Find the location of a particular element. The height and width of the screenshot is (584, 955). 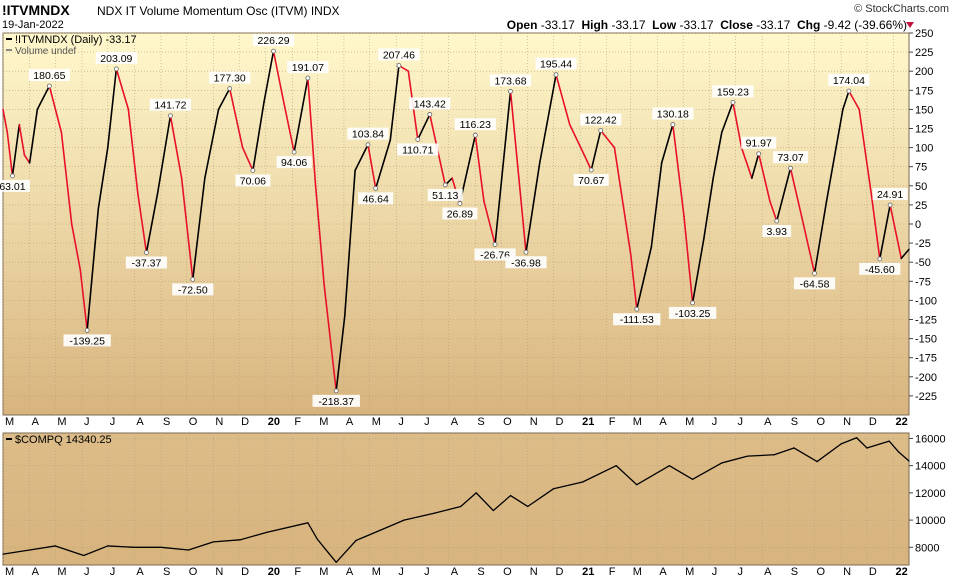

x-tick-label: O is located at coordinates (193, 422).